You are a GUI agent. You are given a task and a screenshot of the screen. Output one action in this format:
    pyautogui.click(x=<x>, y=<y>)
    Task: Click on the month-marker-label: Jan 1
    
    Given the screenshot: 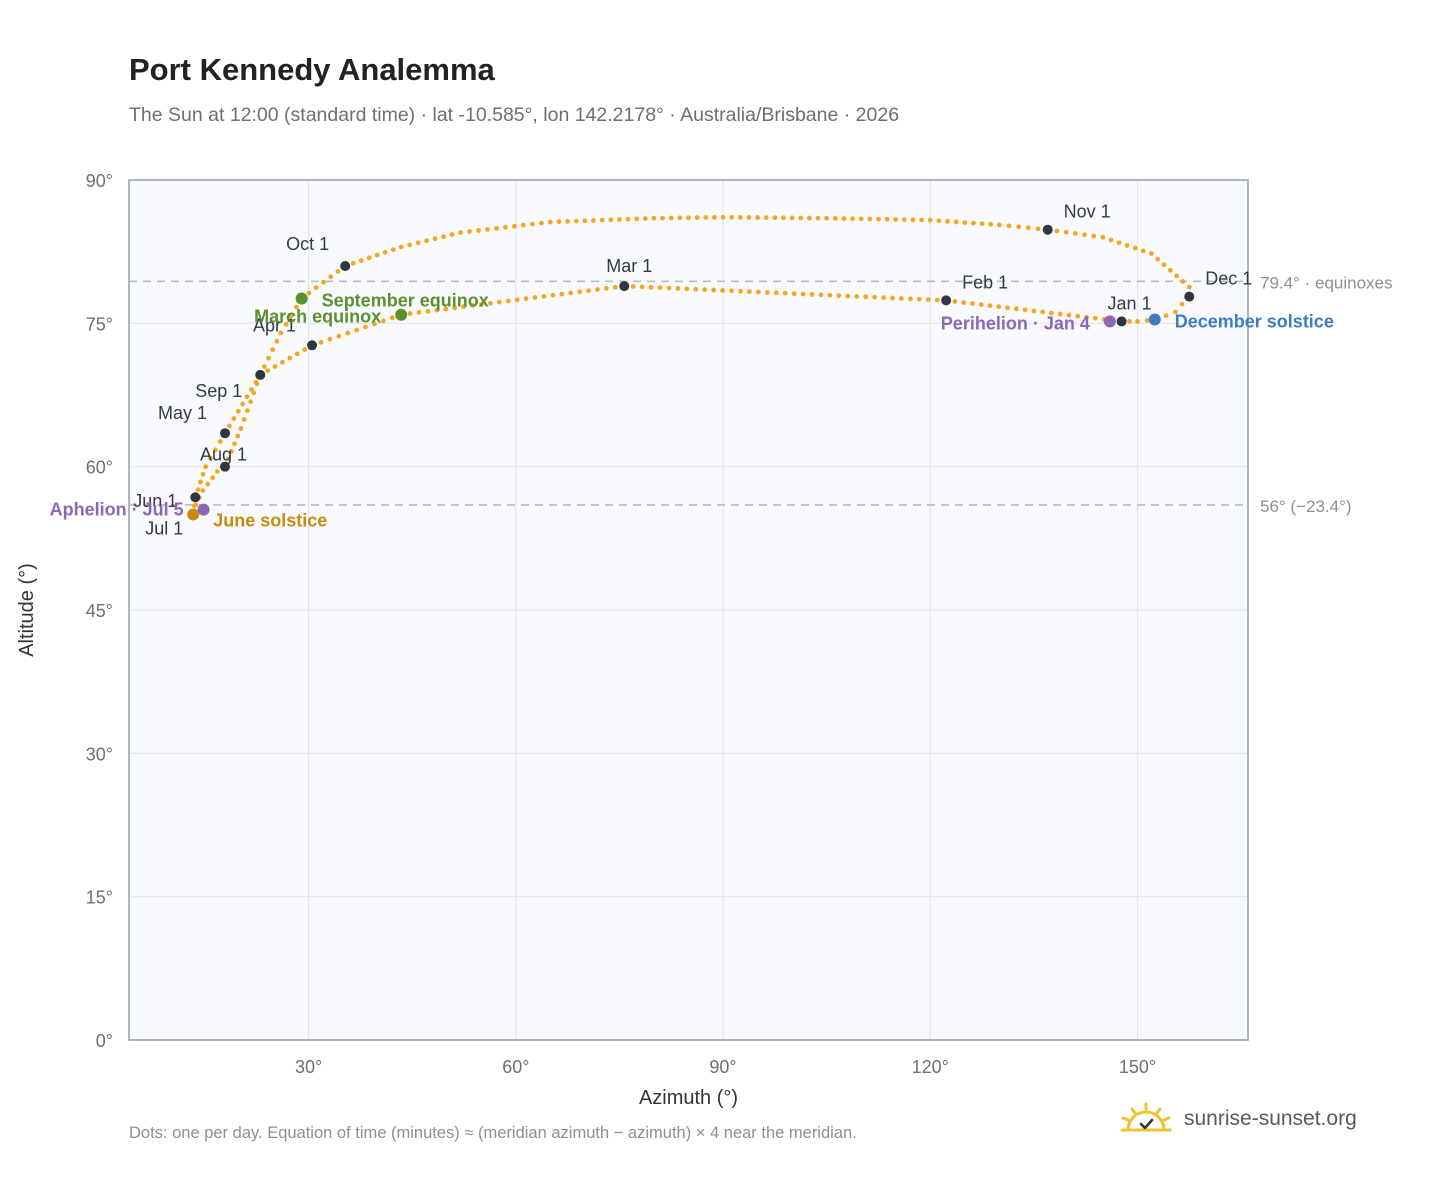 What is the action you would take?
    pyautogui.click(x=1130, y=303)
    